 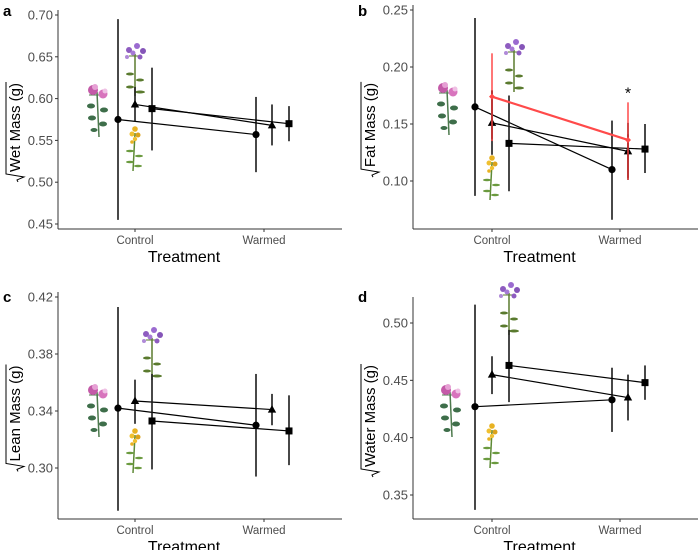 I want to click on series-overall, so click(x=560, y=116).